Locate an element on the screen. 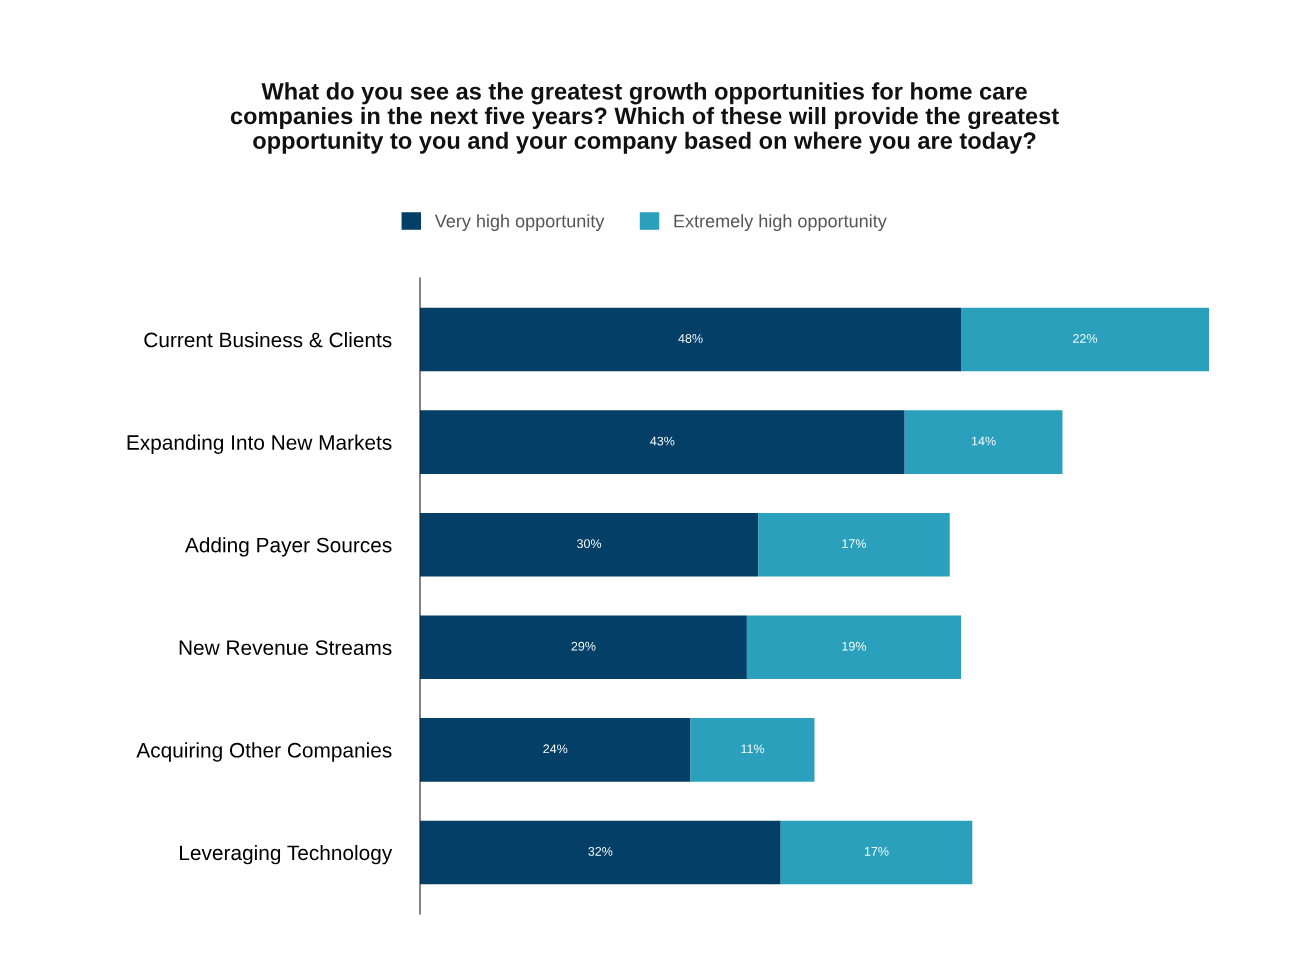 The width and height of the screenshot is (1289, 979). data-label: 14% is located at coordinates (984, 441).